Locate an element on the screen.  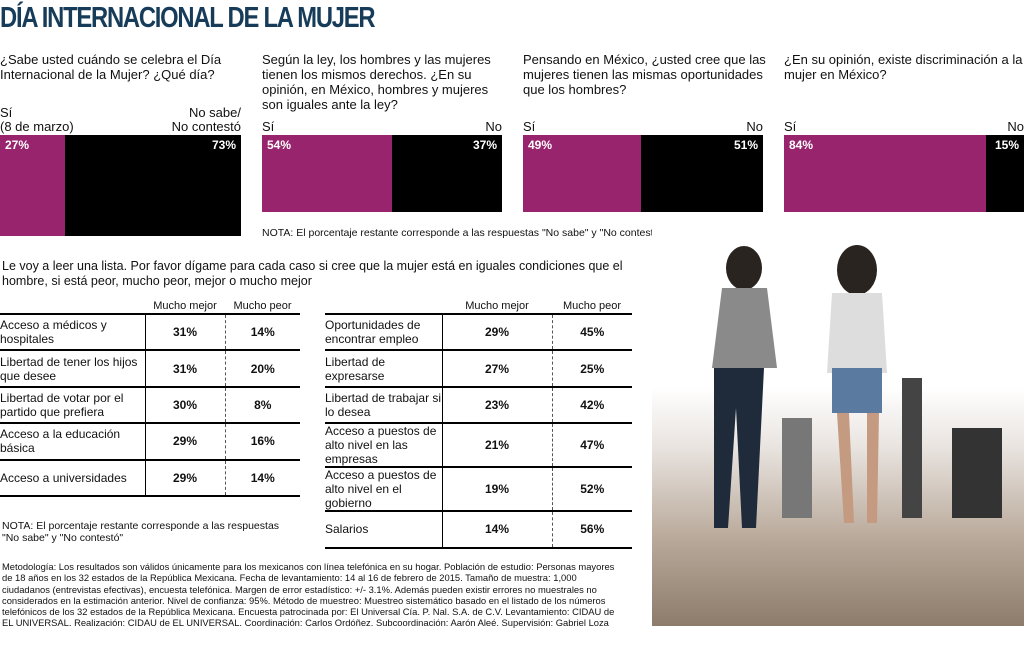
value-no: 73% is located at coordinates (223, 145).